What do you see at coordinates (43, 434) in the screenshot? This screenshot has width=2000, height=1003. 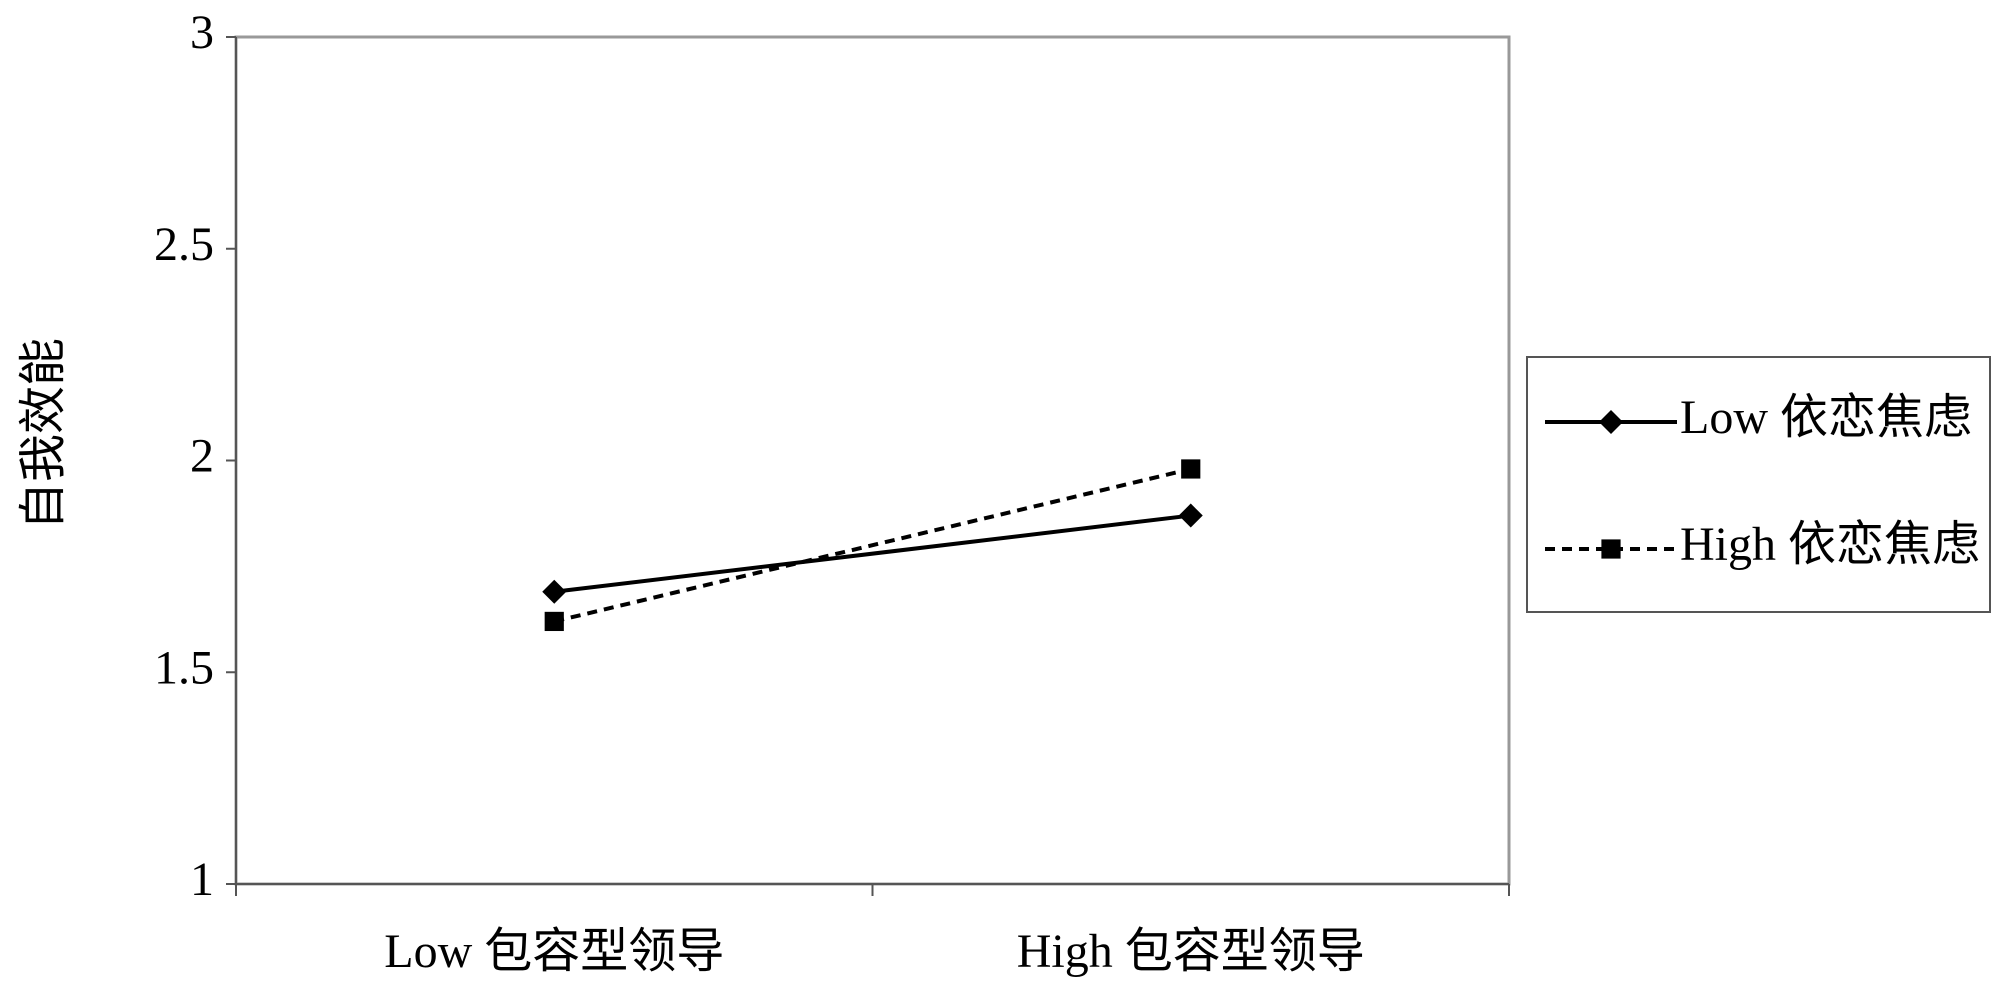 I see `y-axis-label: 自我效能` at bounding box center [43, 434].